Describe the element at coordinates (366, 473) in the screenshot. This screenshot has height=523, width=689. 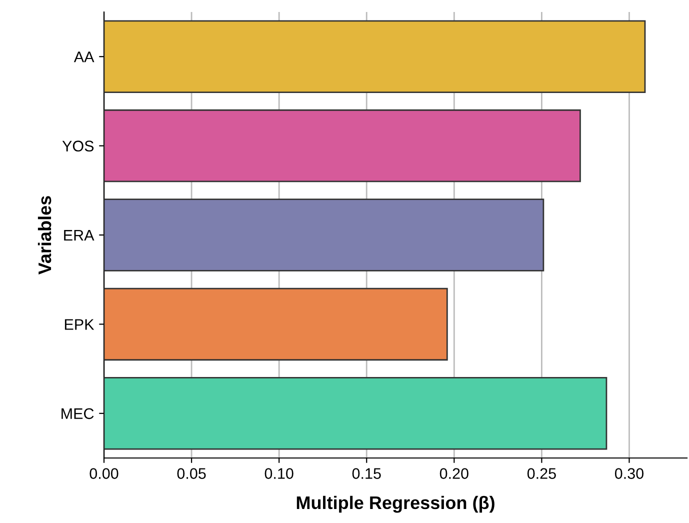
I see `x-tick-label: 0.15` at that location.